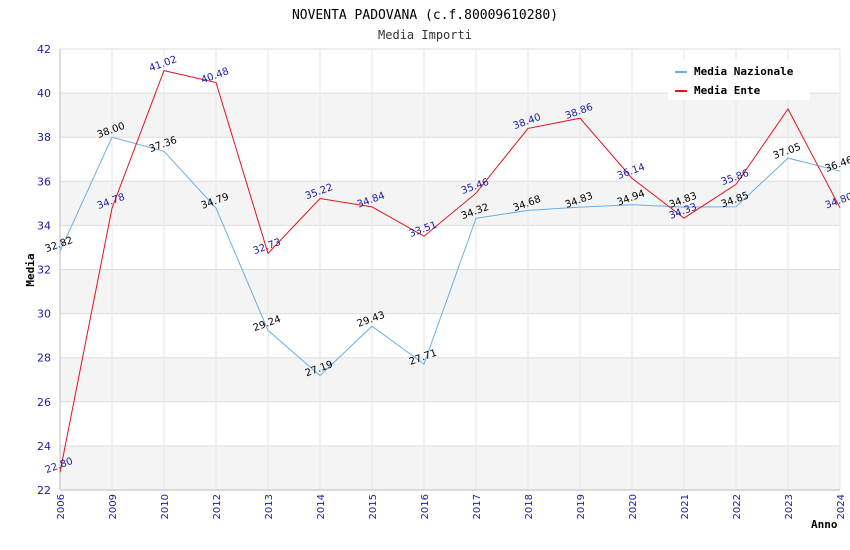 This screenshot has height=550, width=850. Describe the element at coordinates (737, 506) in the screenshot. I see `x-tick-2022: 2022` at that location.